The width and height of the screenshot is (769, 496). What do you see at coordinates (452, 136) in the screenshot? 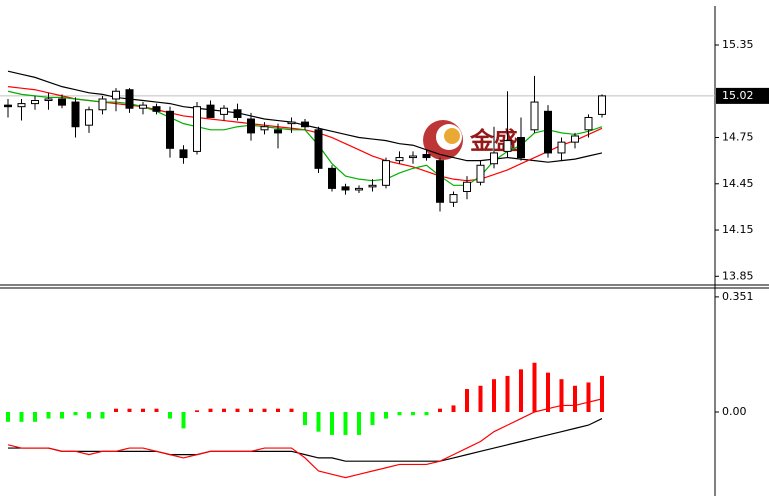
I see `logo` at bounding box center [452, 136].